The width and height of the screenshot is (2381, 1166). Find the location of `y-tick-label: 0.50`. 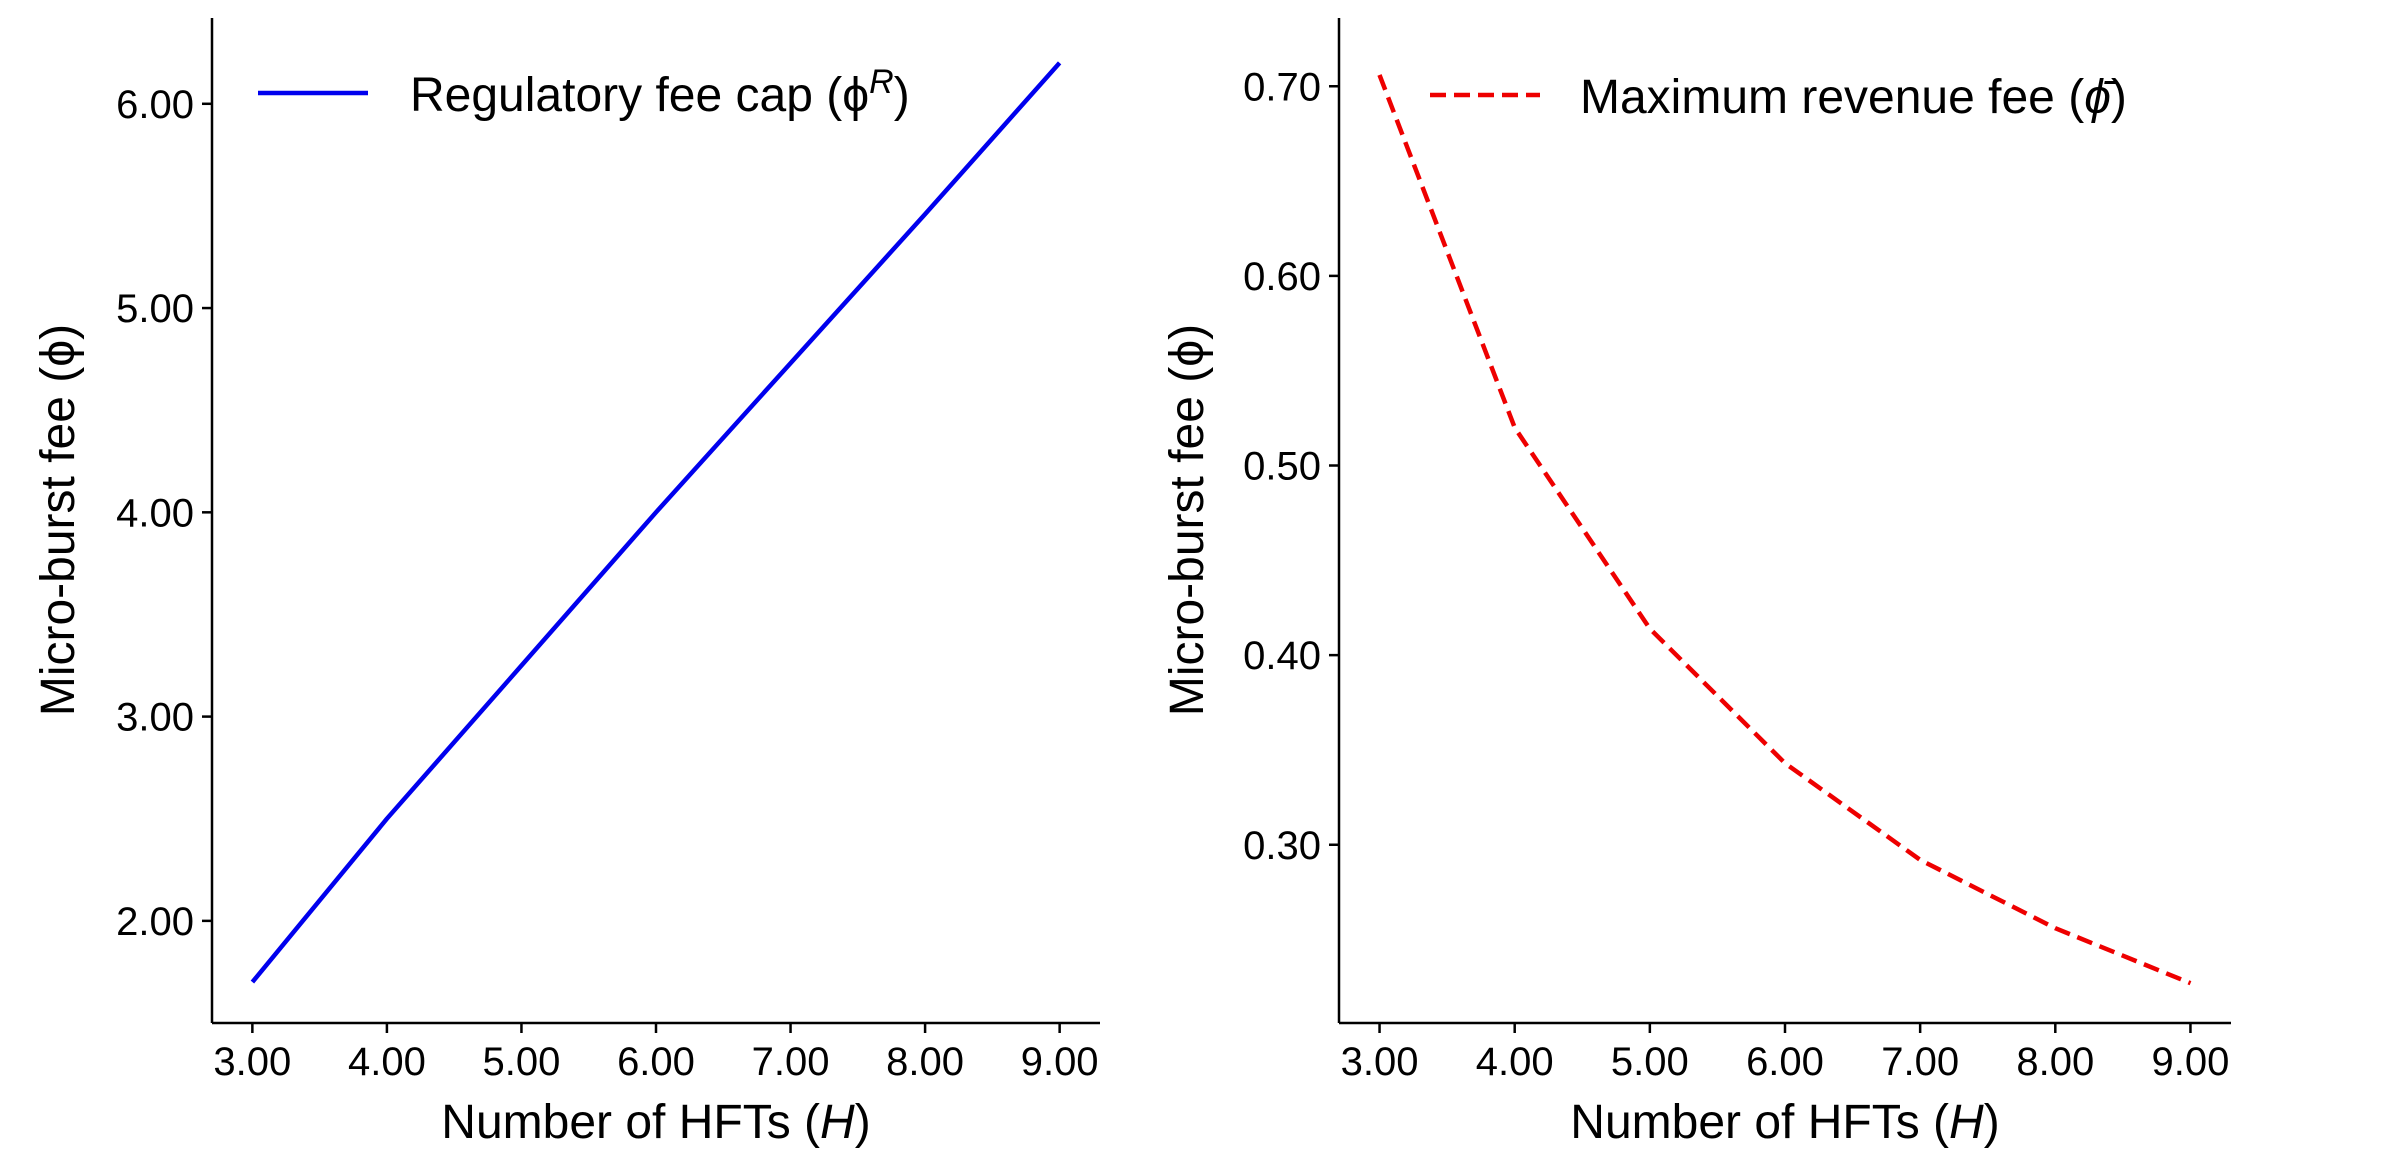

y-tick-label: 0.50 is located at coordinates (1282, 467).